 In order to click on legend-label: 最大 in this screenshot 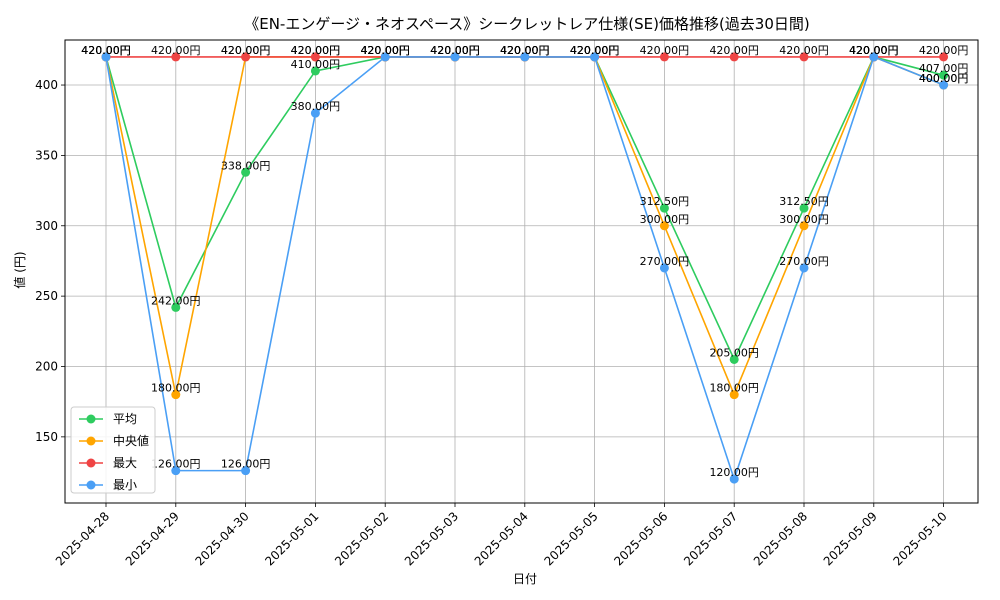, I will do `click(125, 463)`.